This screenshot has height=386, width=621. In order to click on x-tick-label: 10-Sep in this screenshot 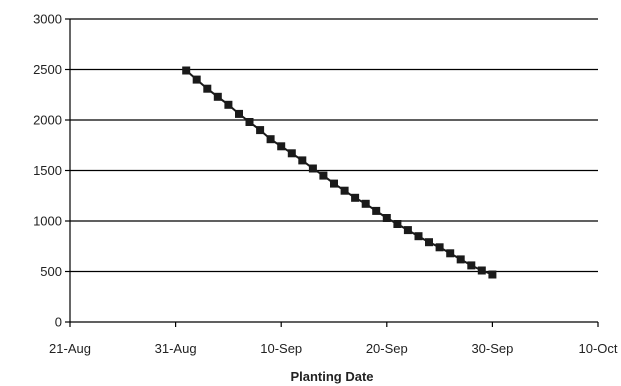, I will do `click(281, 348)`.